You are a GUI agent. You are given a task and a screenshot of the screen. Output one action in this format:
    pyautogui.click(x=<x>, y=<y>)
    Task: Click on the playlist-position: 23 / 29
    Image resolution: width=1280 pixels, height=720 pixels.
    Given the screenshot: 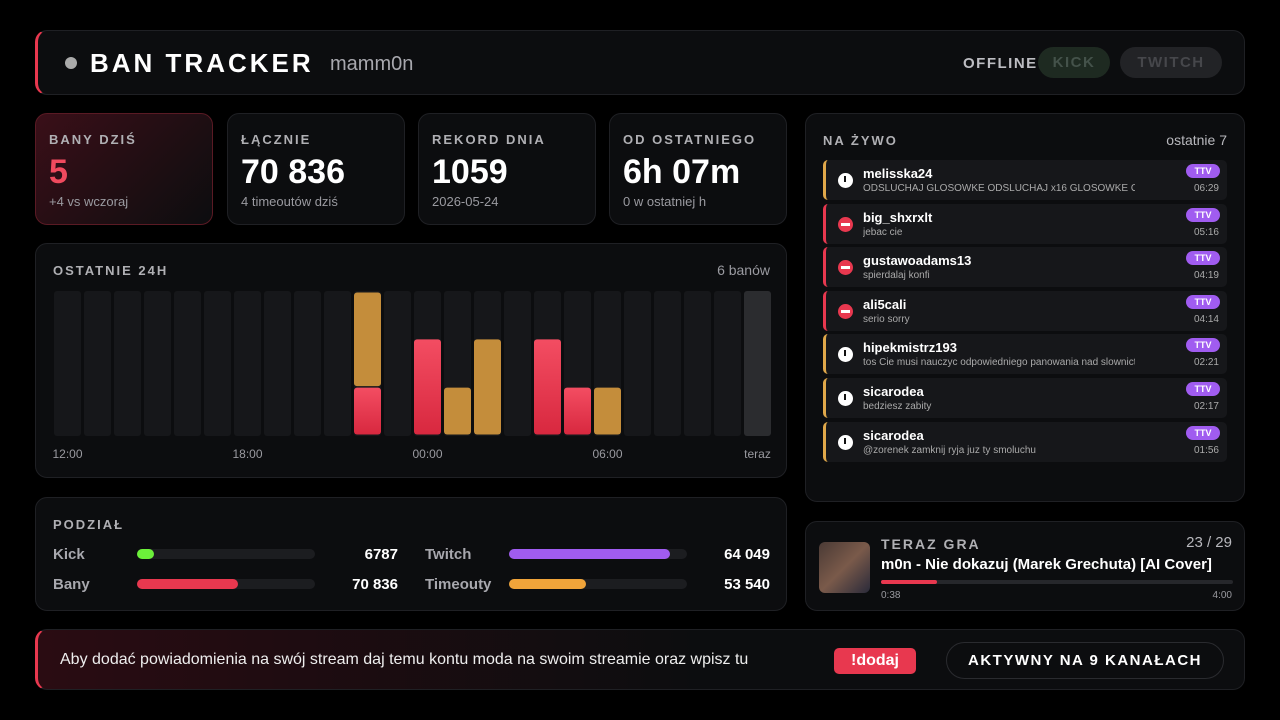 What is the action you would take?
    pyautogui.click(x=1209, y=542)
    